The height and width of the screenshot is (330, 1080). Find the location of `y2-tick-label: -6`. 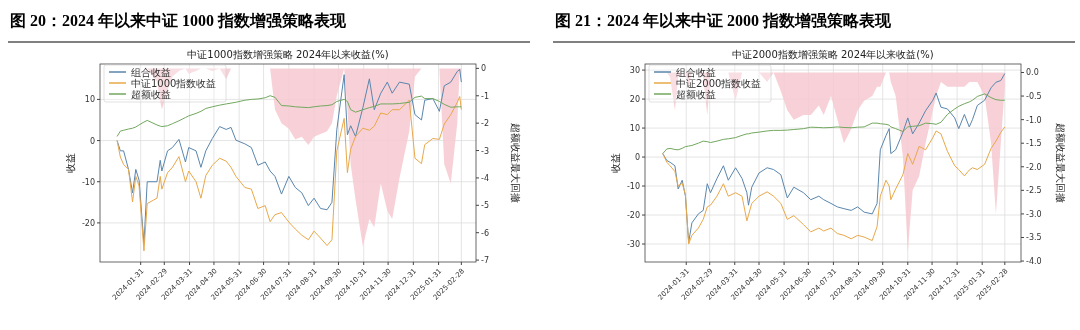

y2-tick-label: -6 is located at coordinates (485, 233).